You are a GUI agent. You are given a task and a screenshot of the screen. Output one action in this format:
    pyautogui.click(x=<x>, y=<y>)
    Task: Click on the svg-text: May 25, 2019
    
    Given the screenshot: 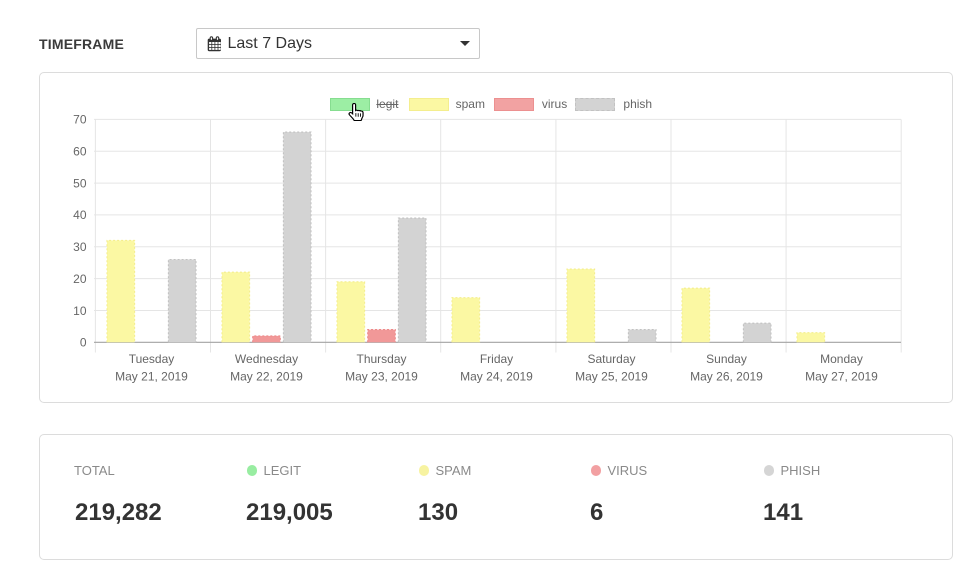 What is the action you would take?
    pyautogui.click(x=611, y=376)
    